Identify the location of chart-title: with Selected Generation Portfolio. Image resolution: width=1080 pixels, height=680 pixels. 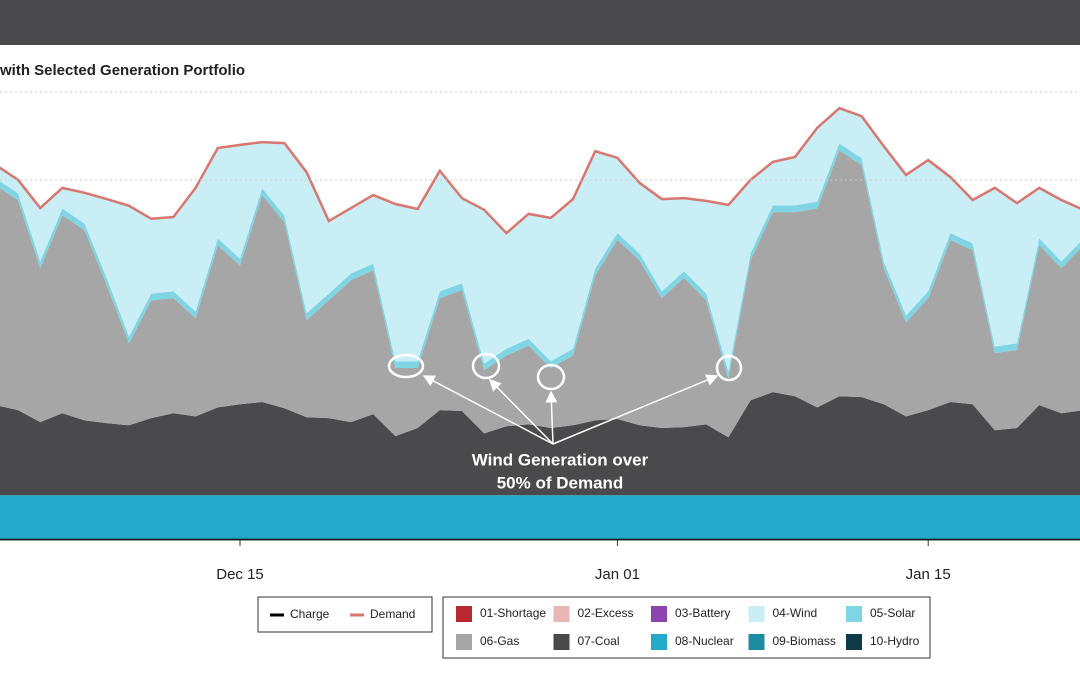
(122, 70).